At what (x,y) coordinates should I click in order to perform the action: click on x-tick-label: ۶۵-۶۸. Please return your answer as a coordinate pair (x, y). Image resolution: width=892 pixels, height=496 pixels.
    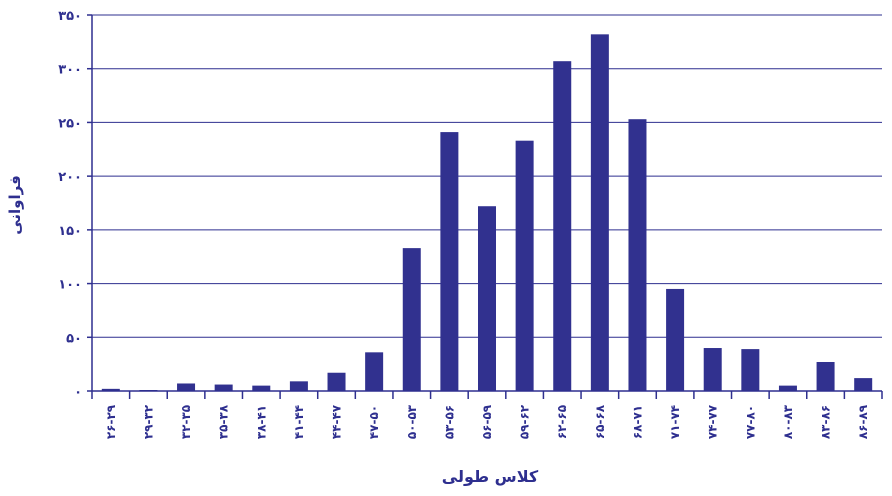
    Looking at the image, I should click on (600, 421).